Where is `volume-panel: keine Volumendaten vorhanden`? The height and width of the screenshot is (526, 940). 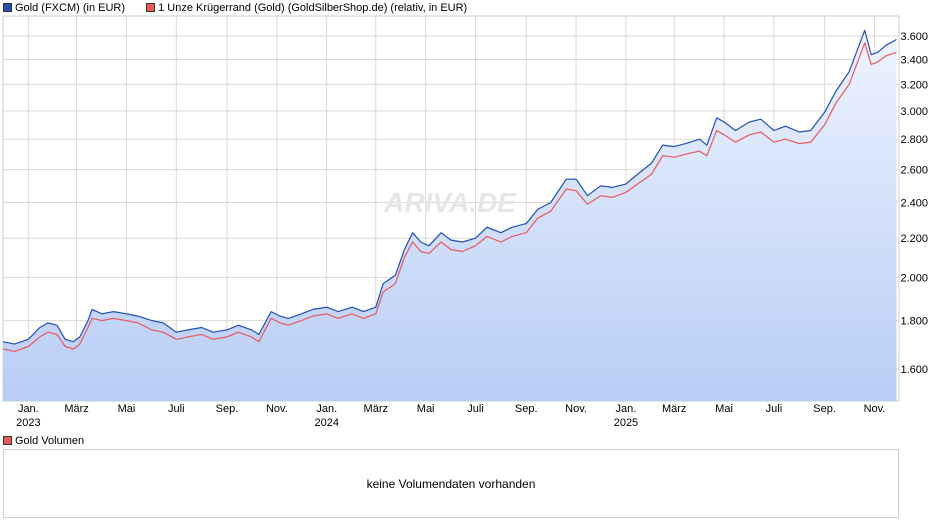
volume-panel: keine Volumendaten vorhanden is located at coordinates (451, 483).